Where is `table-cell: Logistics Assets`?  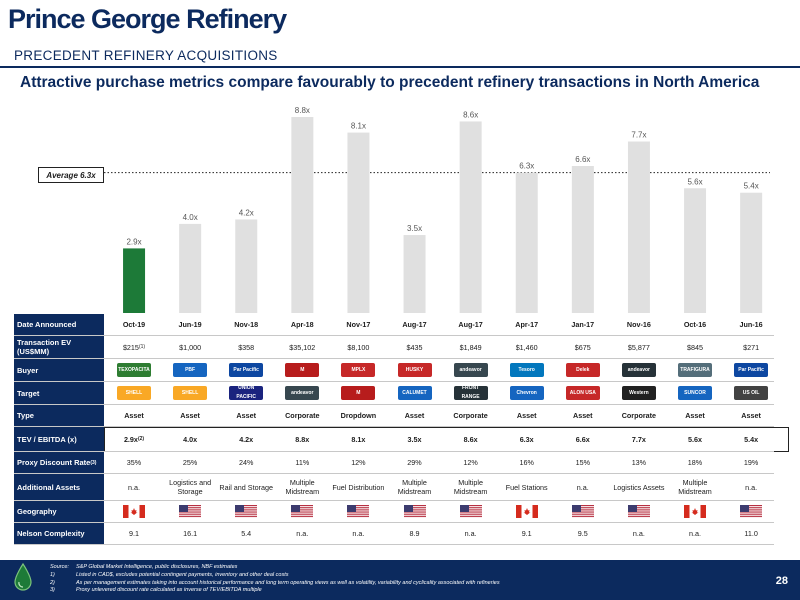 table-cell: Logistics Assets is located at coordinates (639, 487).